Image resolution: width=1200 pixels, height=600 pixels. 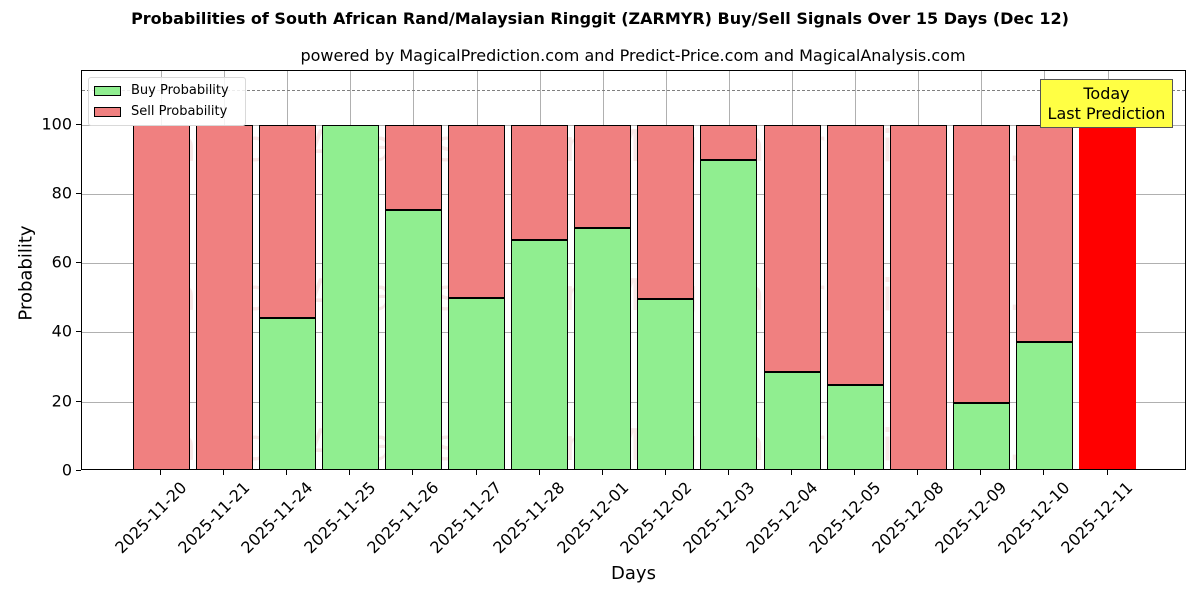 I want to click on y-tick-label: 60, so click(x=61, y=262).